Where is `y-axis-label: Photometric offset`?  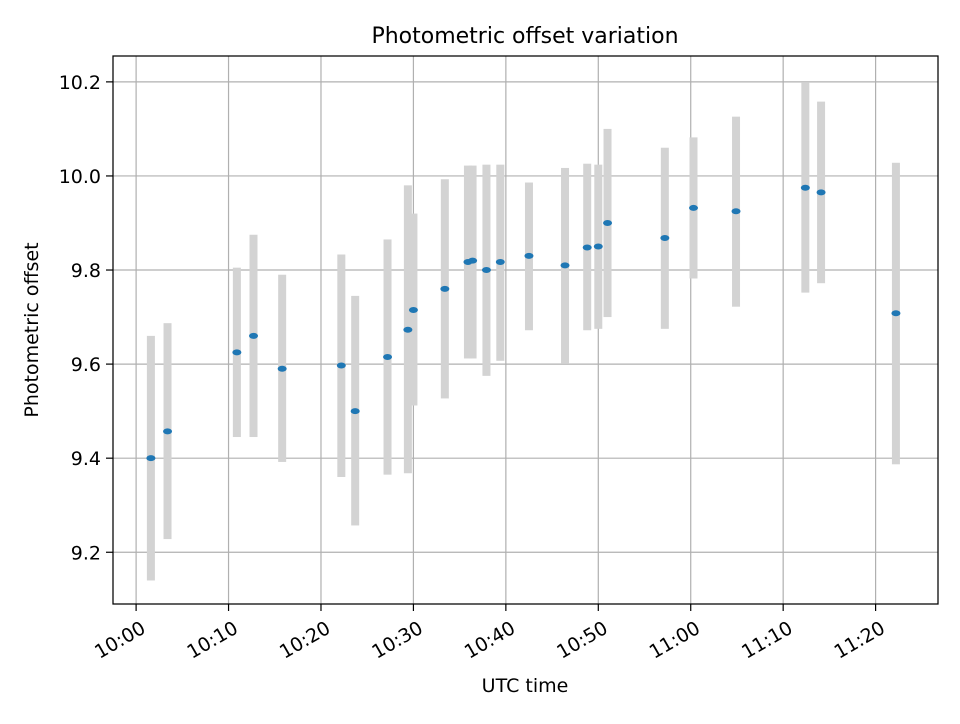
y-axis-label: Photometric offset is located at coordinates (32, 329).